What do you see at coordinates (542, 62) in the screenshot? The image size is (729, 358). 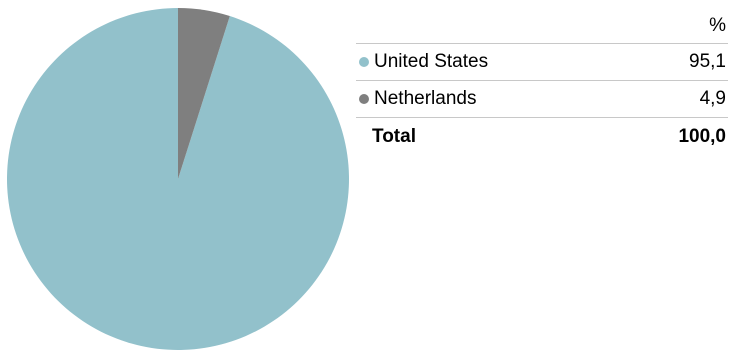 I see `legend-row-united-states: United States 95,1` at bounding box center [542, 62].